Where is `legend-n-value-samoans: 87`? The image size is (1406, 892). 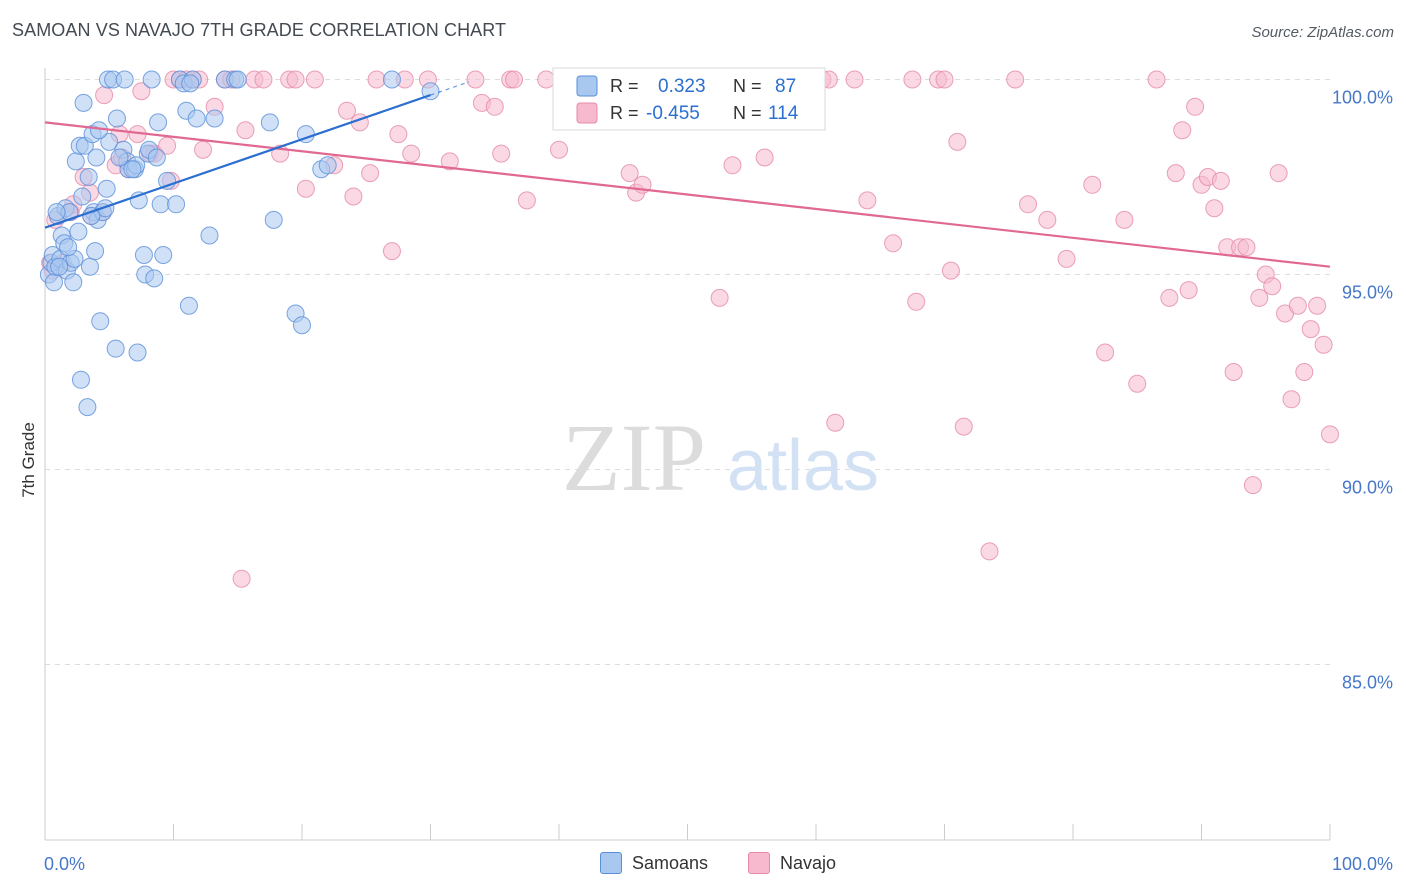 legend-n-value-samoans: 87 is located at coordinates (785, 86).